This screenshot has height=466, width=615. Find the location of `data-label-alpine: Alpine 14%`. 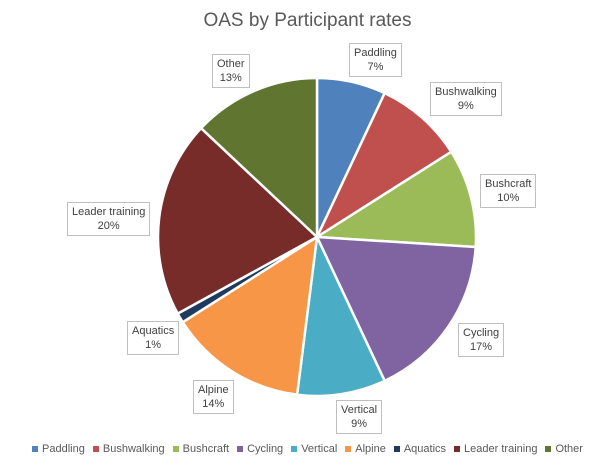

data-label-alpine: Alpine 14% is located at coordinates (213, 397).